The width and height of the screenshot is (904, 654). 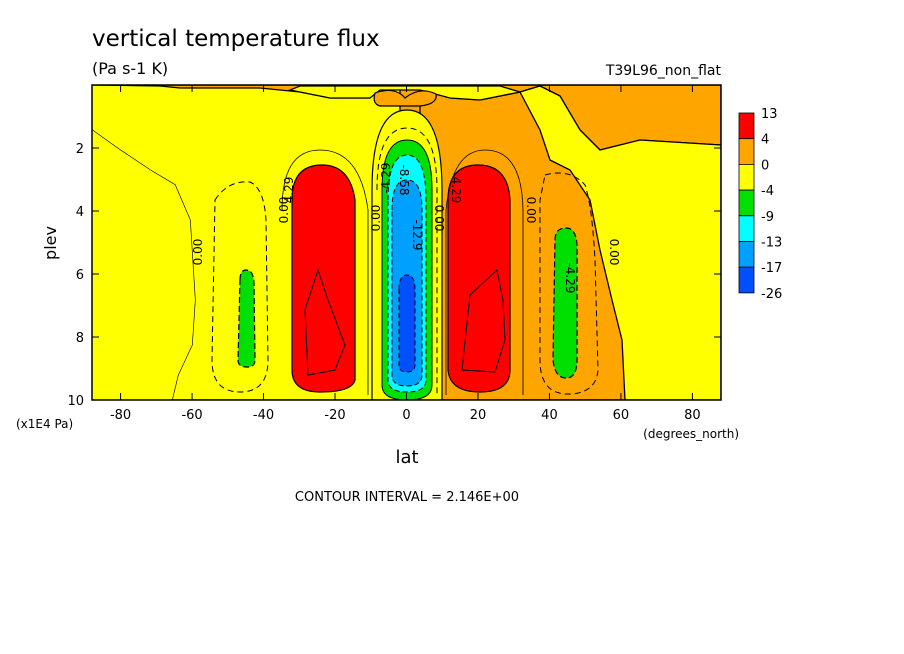 I want to click on colorbar-label: 0, so click(x=765, y=165).